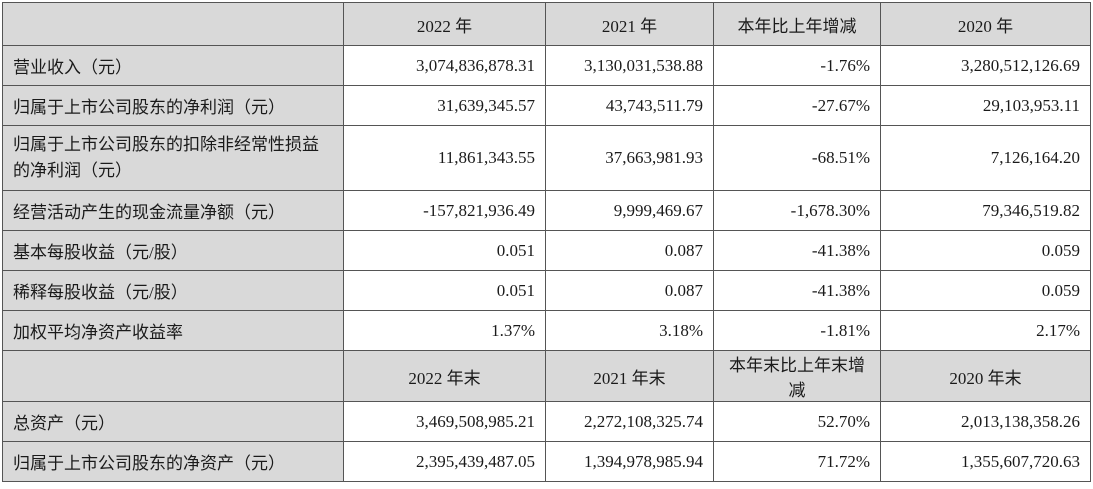 Image resolution: width=1093 pixels, height=489 pixels. I want to click on header-row: 2022 年 2021 年本年比上年增减 2020 年, so click(546, 24).